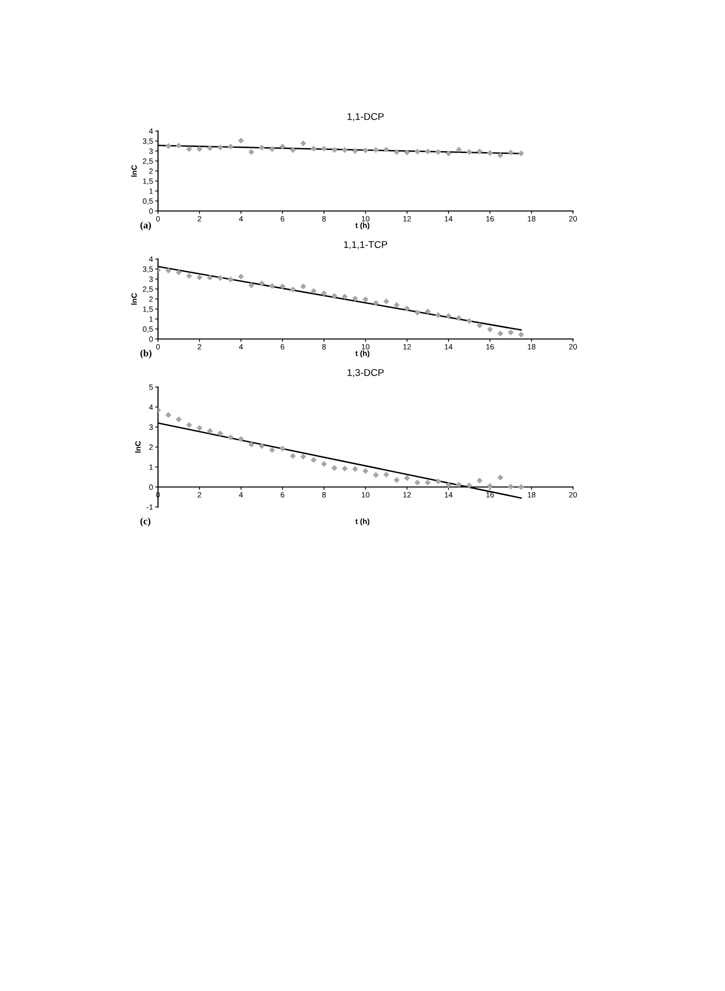  I want to click on chart-title: 1,1-DCP, so click(366, 117).